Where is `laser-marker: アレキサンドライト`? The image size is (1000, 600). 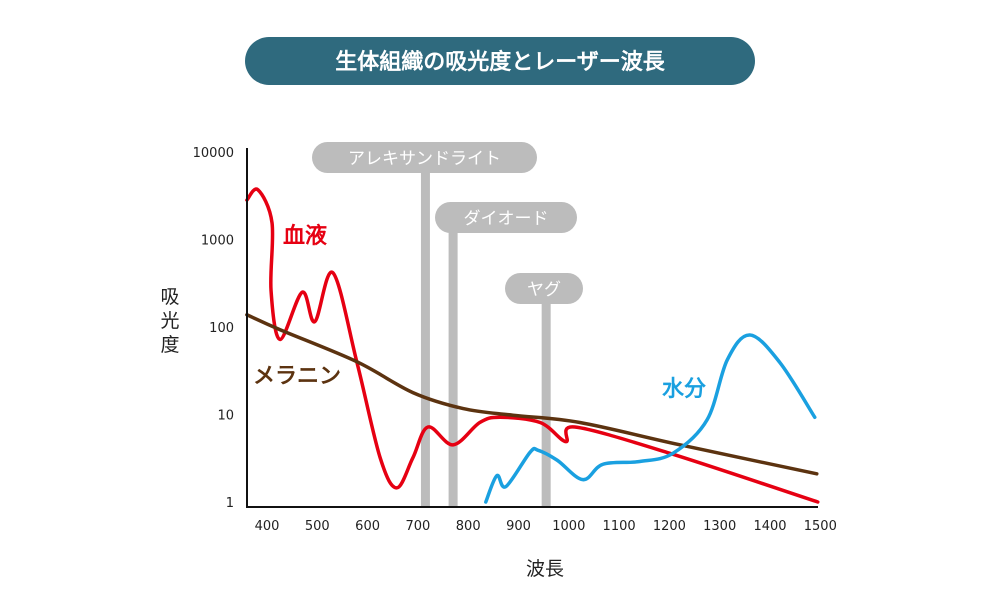 laser-marker: アレキサンドライト is located at coordinates (424, 324).